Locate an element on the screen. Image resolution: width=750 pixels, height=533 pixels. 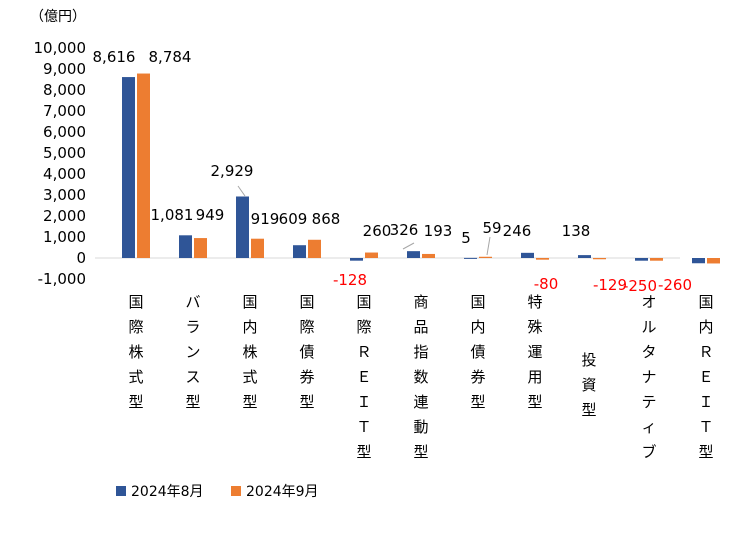
y-tick-label: 4,000 is located at coordinates (64, 174).